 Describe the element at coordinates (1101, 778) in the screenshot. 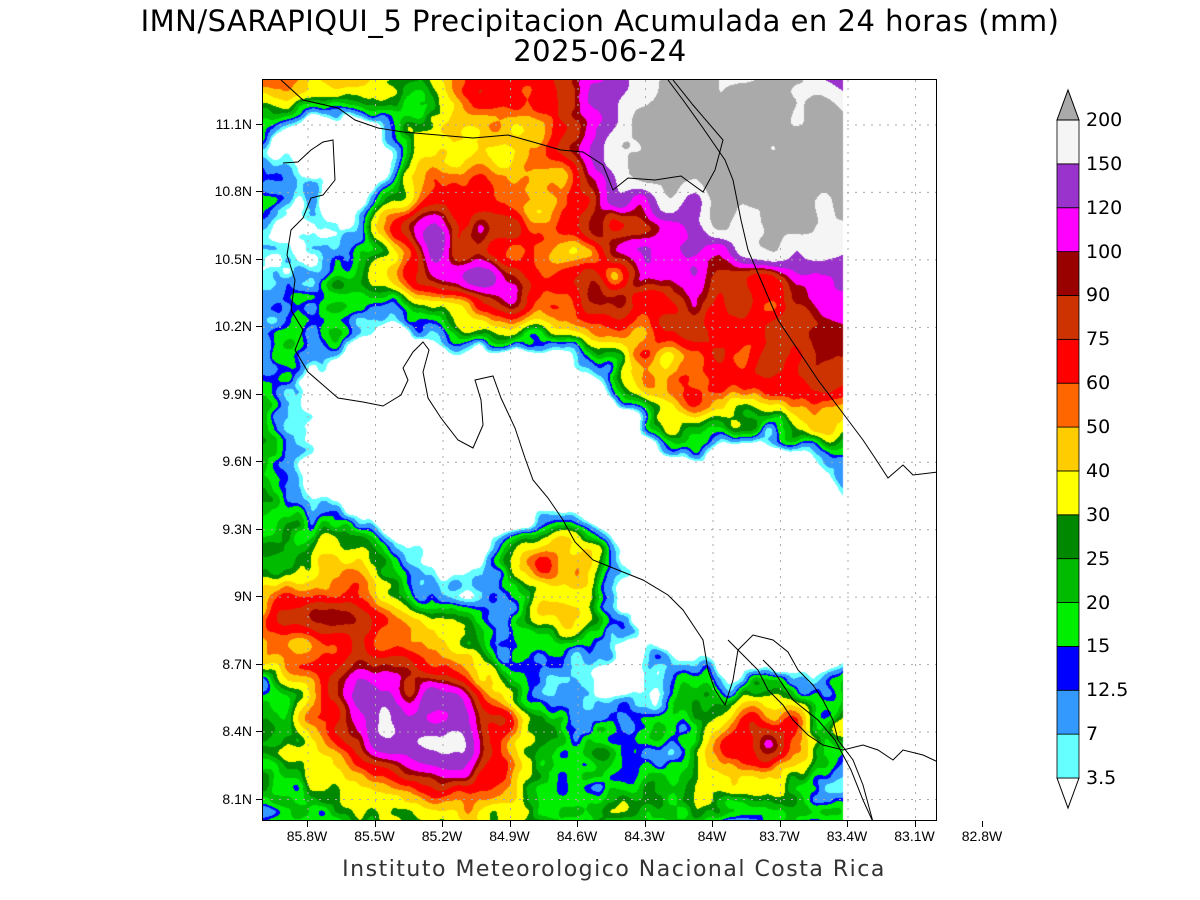

I see `colorbar-level-label: 3.5` at that location.